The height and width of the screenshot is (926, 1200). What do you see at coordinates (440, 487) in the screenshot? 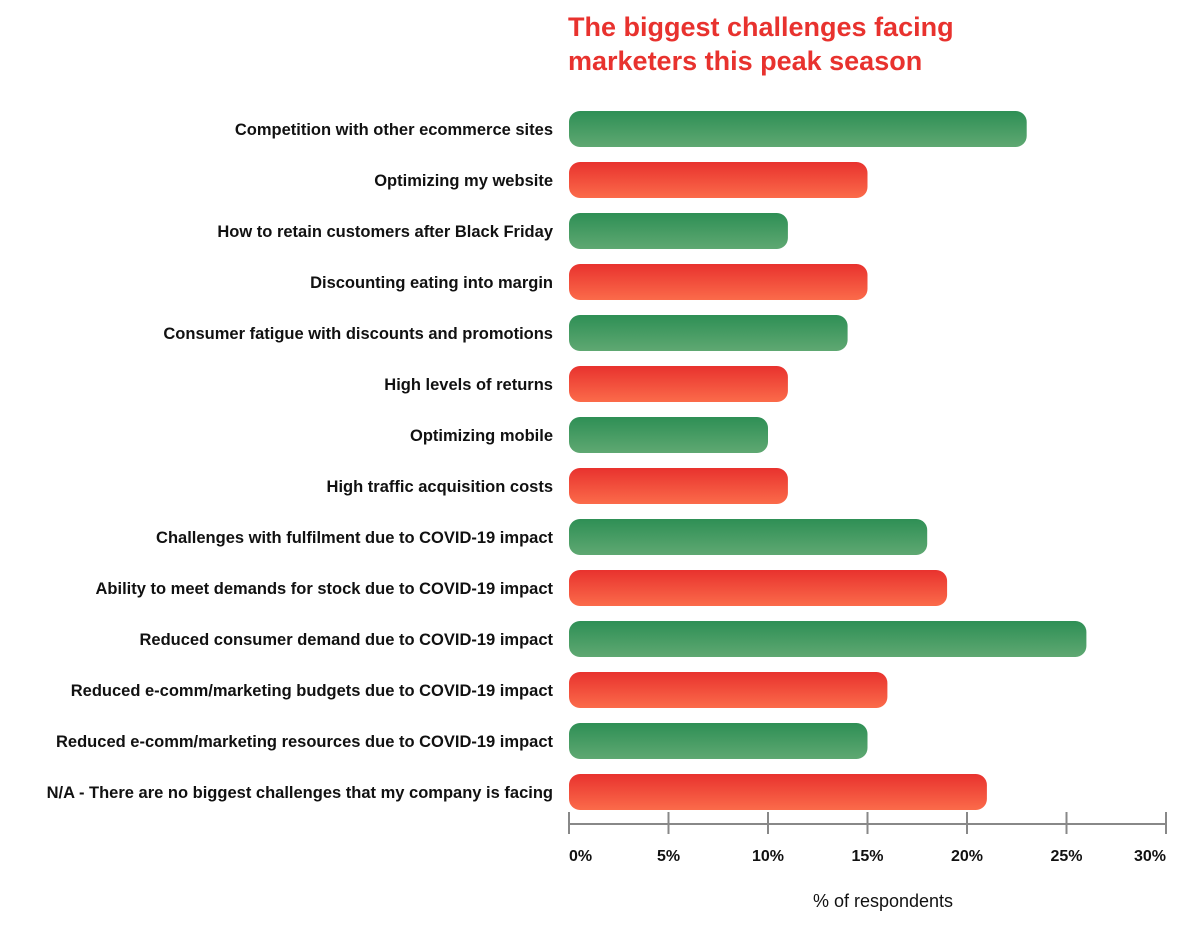
I see `category-label-7: High traffic acquisition costs` at bounding box center [440, 487].